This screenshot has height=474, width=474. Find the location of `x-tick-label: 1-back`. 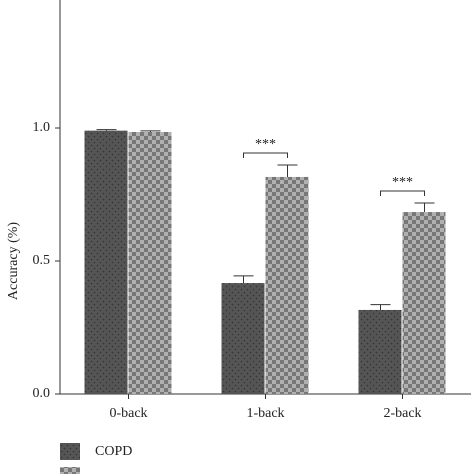

x-tick-label: 1-back is located at coordinates (265, 413).